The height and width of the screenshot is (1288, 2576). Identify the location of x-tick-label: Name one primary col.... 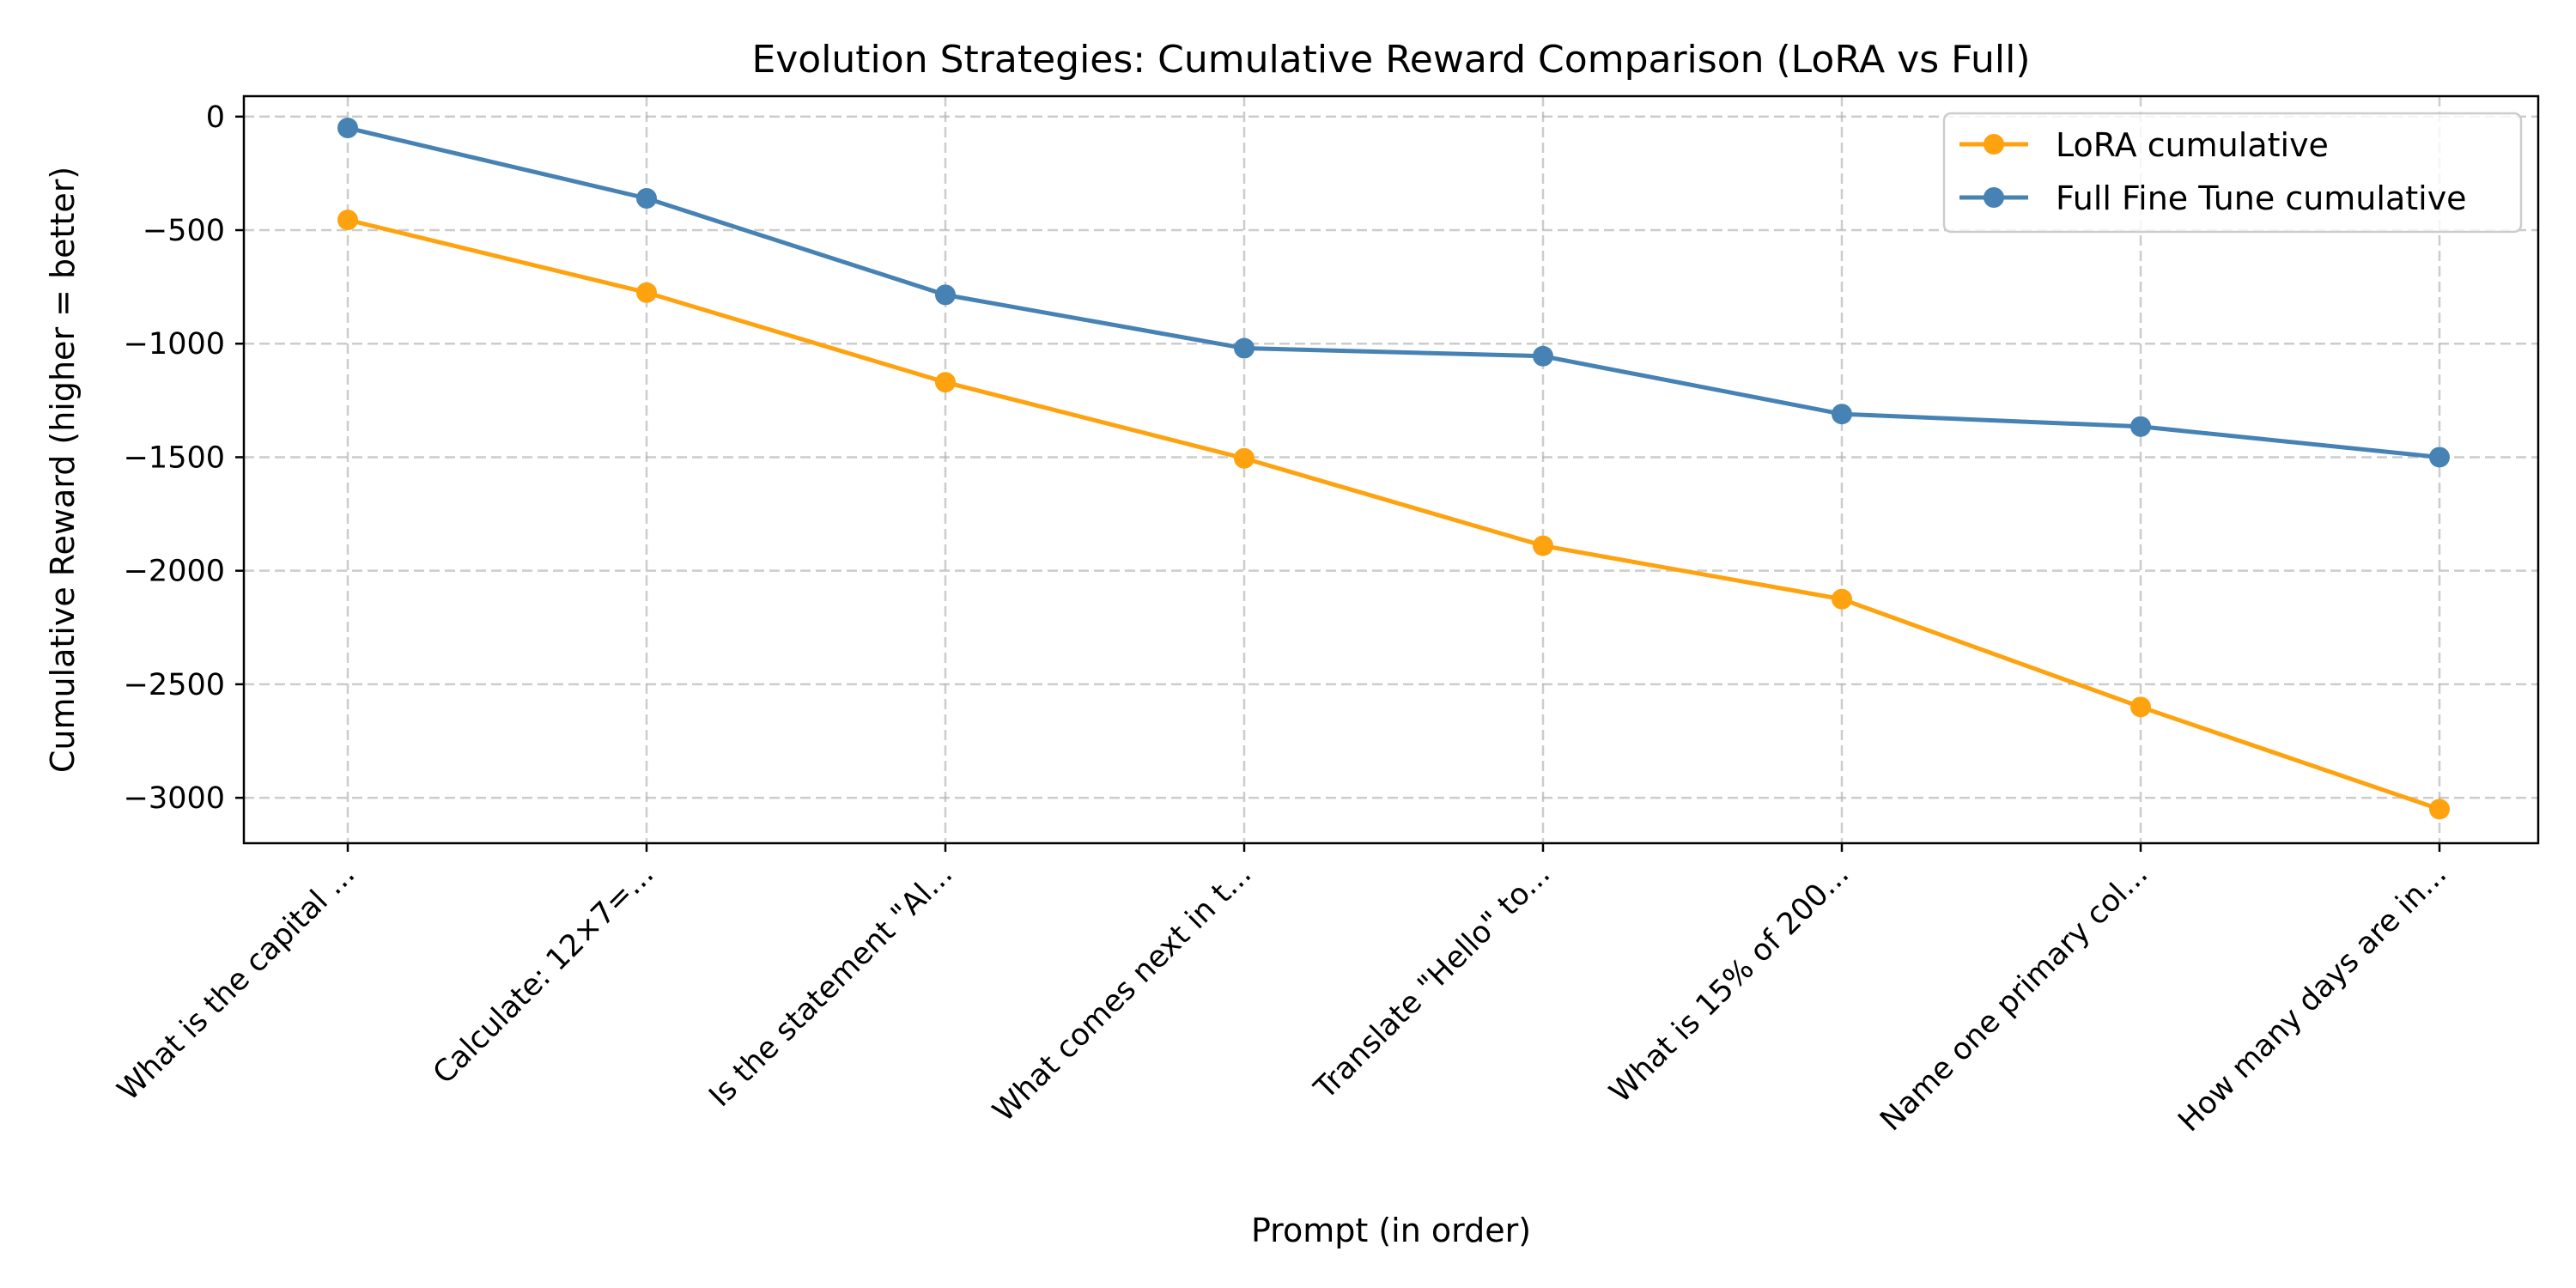
(2014, 998).